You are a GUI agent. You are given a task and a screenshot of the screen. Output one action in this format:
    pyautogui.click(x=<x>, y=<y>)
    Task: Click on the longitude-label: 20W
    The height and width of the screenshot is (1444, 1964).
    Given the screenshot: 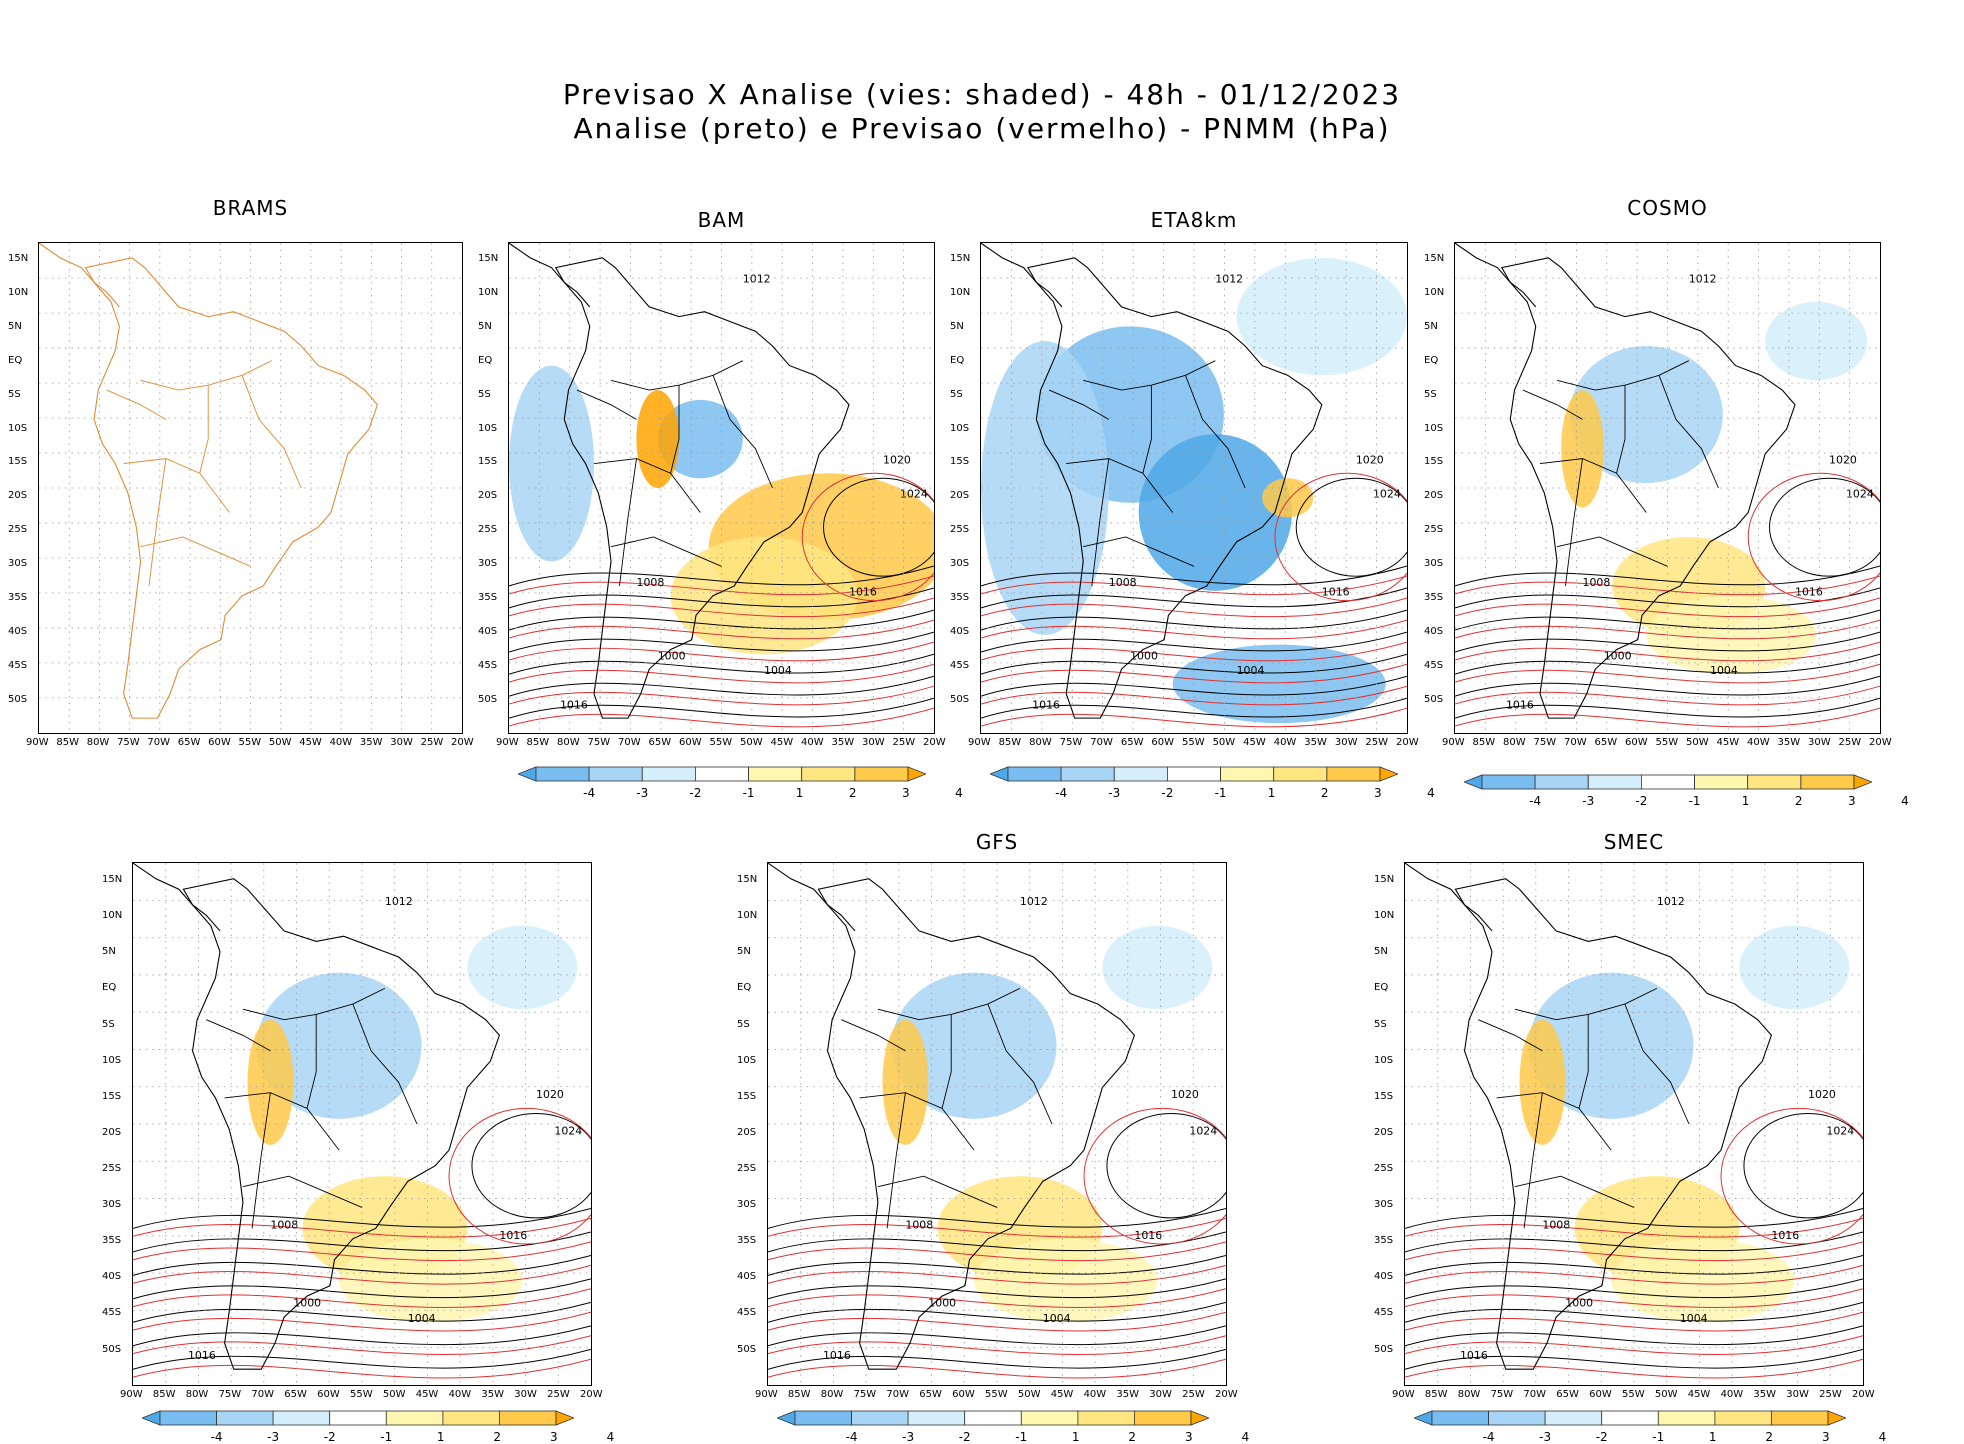 What is the action you would take?
    pyautogui.click(x=934, y=742)
    